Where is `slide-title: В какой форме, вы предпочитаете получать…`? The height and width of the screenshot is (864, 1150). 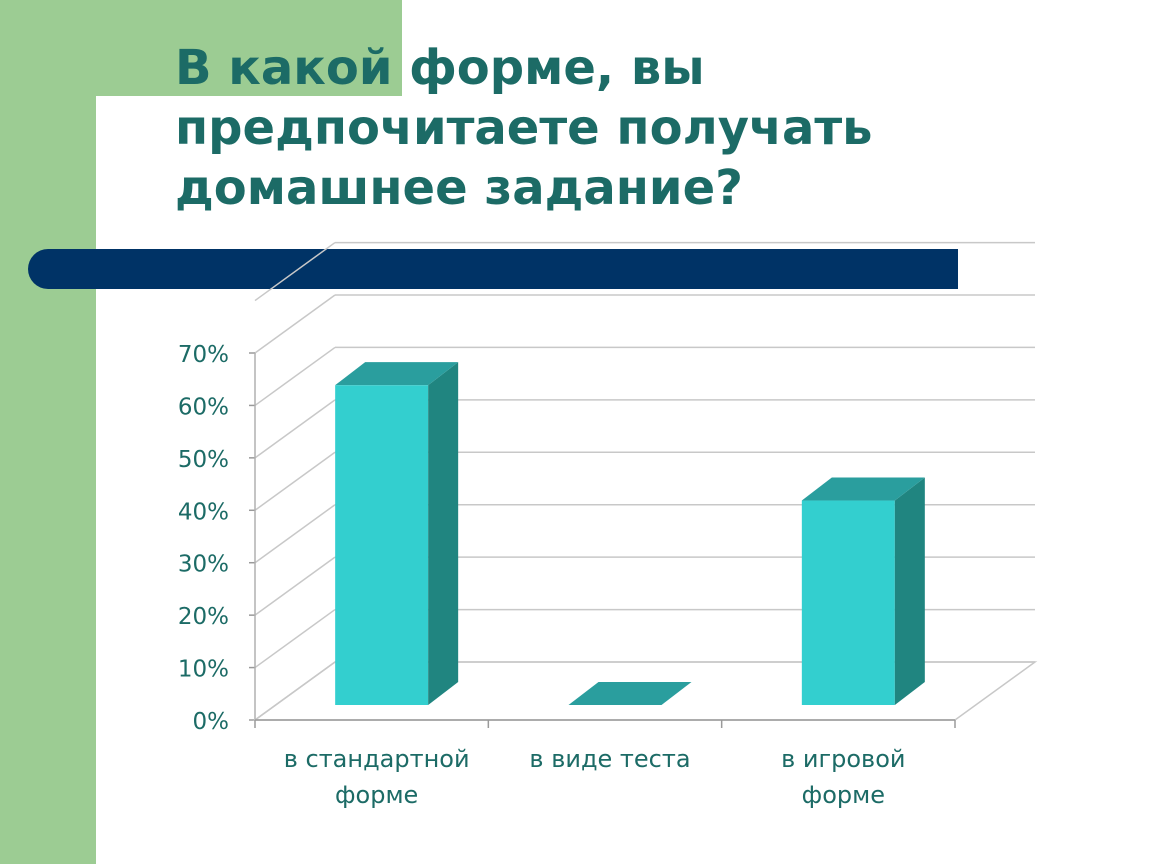 slide-title: В какой форме, вы предпочитаете получать… is located at coordinates (524, 128).